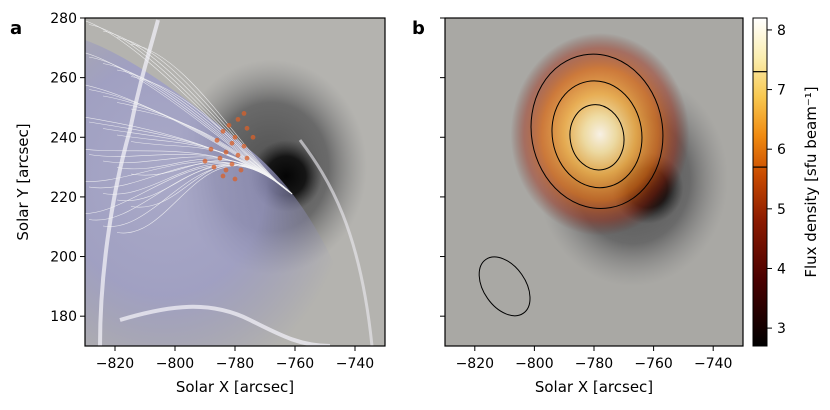 Image resolution: width=830 pixels, height=410 pixels. Describe the element at coordinates (63, 198) in the screenshot. I see `y-tick-label: 220` at that location.